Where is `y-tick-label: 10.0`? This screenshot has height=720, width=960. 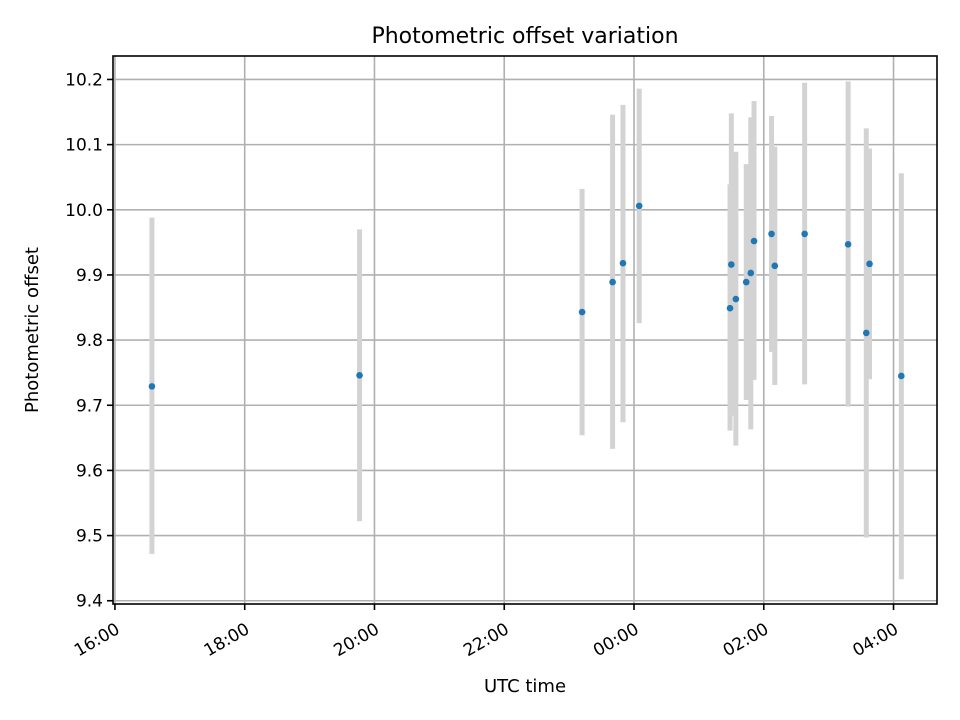
y-tick-label: 10.0 is located at coordinates (84, 211).